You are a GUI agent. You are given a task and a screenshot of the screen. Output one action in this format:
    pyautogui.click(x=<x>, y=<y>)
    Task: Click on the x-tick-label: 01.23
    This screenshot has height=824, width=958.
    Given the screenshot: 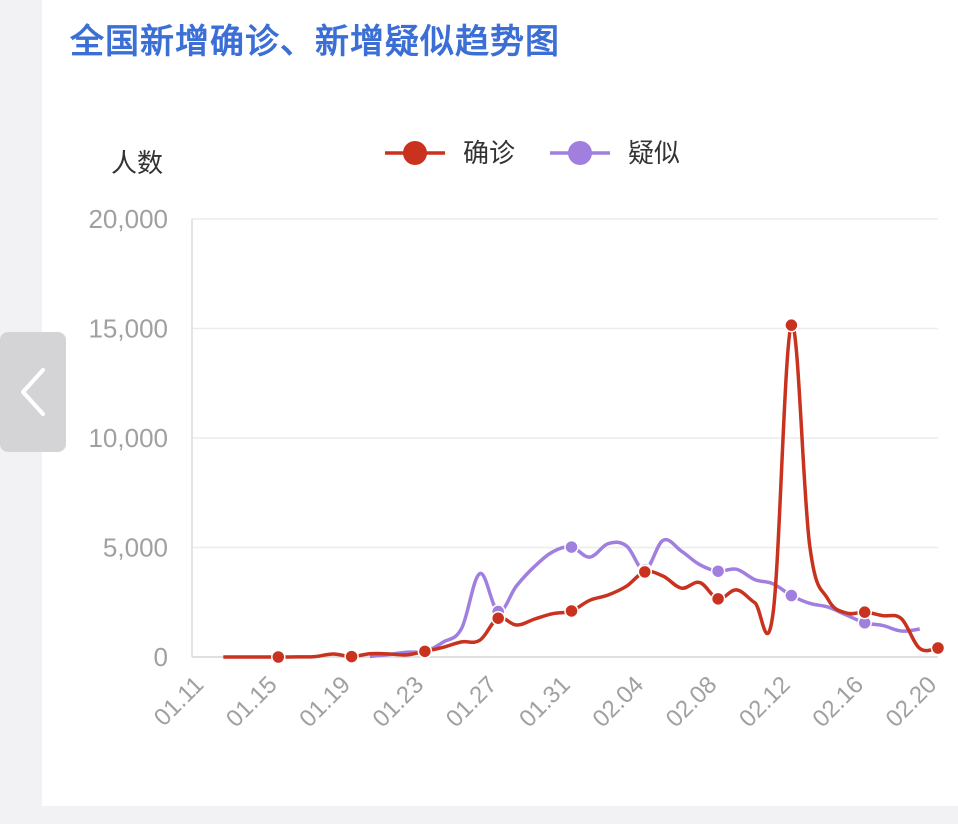 What is the action you would take?
    pyautogui.click(x=399, y=702)
    